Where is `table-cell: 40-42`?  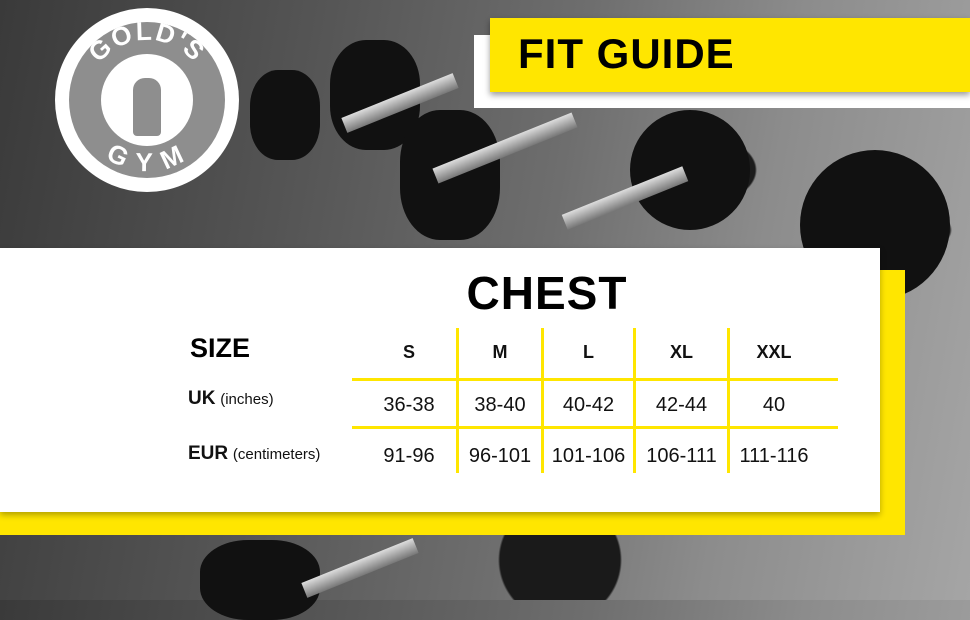
table-cell: 40-42 is located at coordinates (588, 405).